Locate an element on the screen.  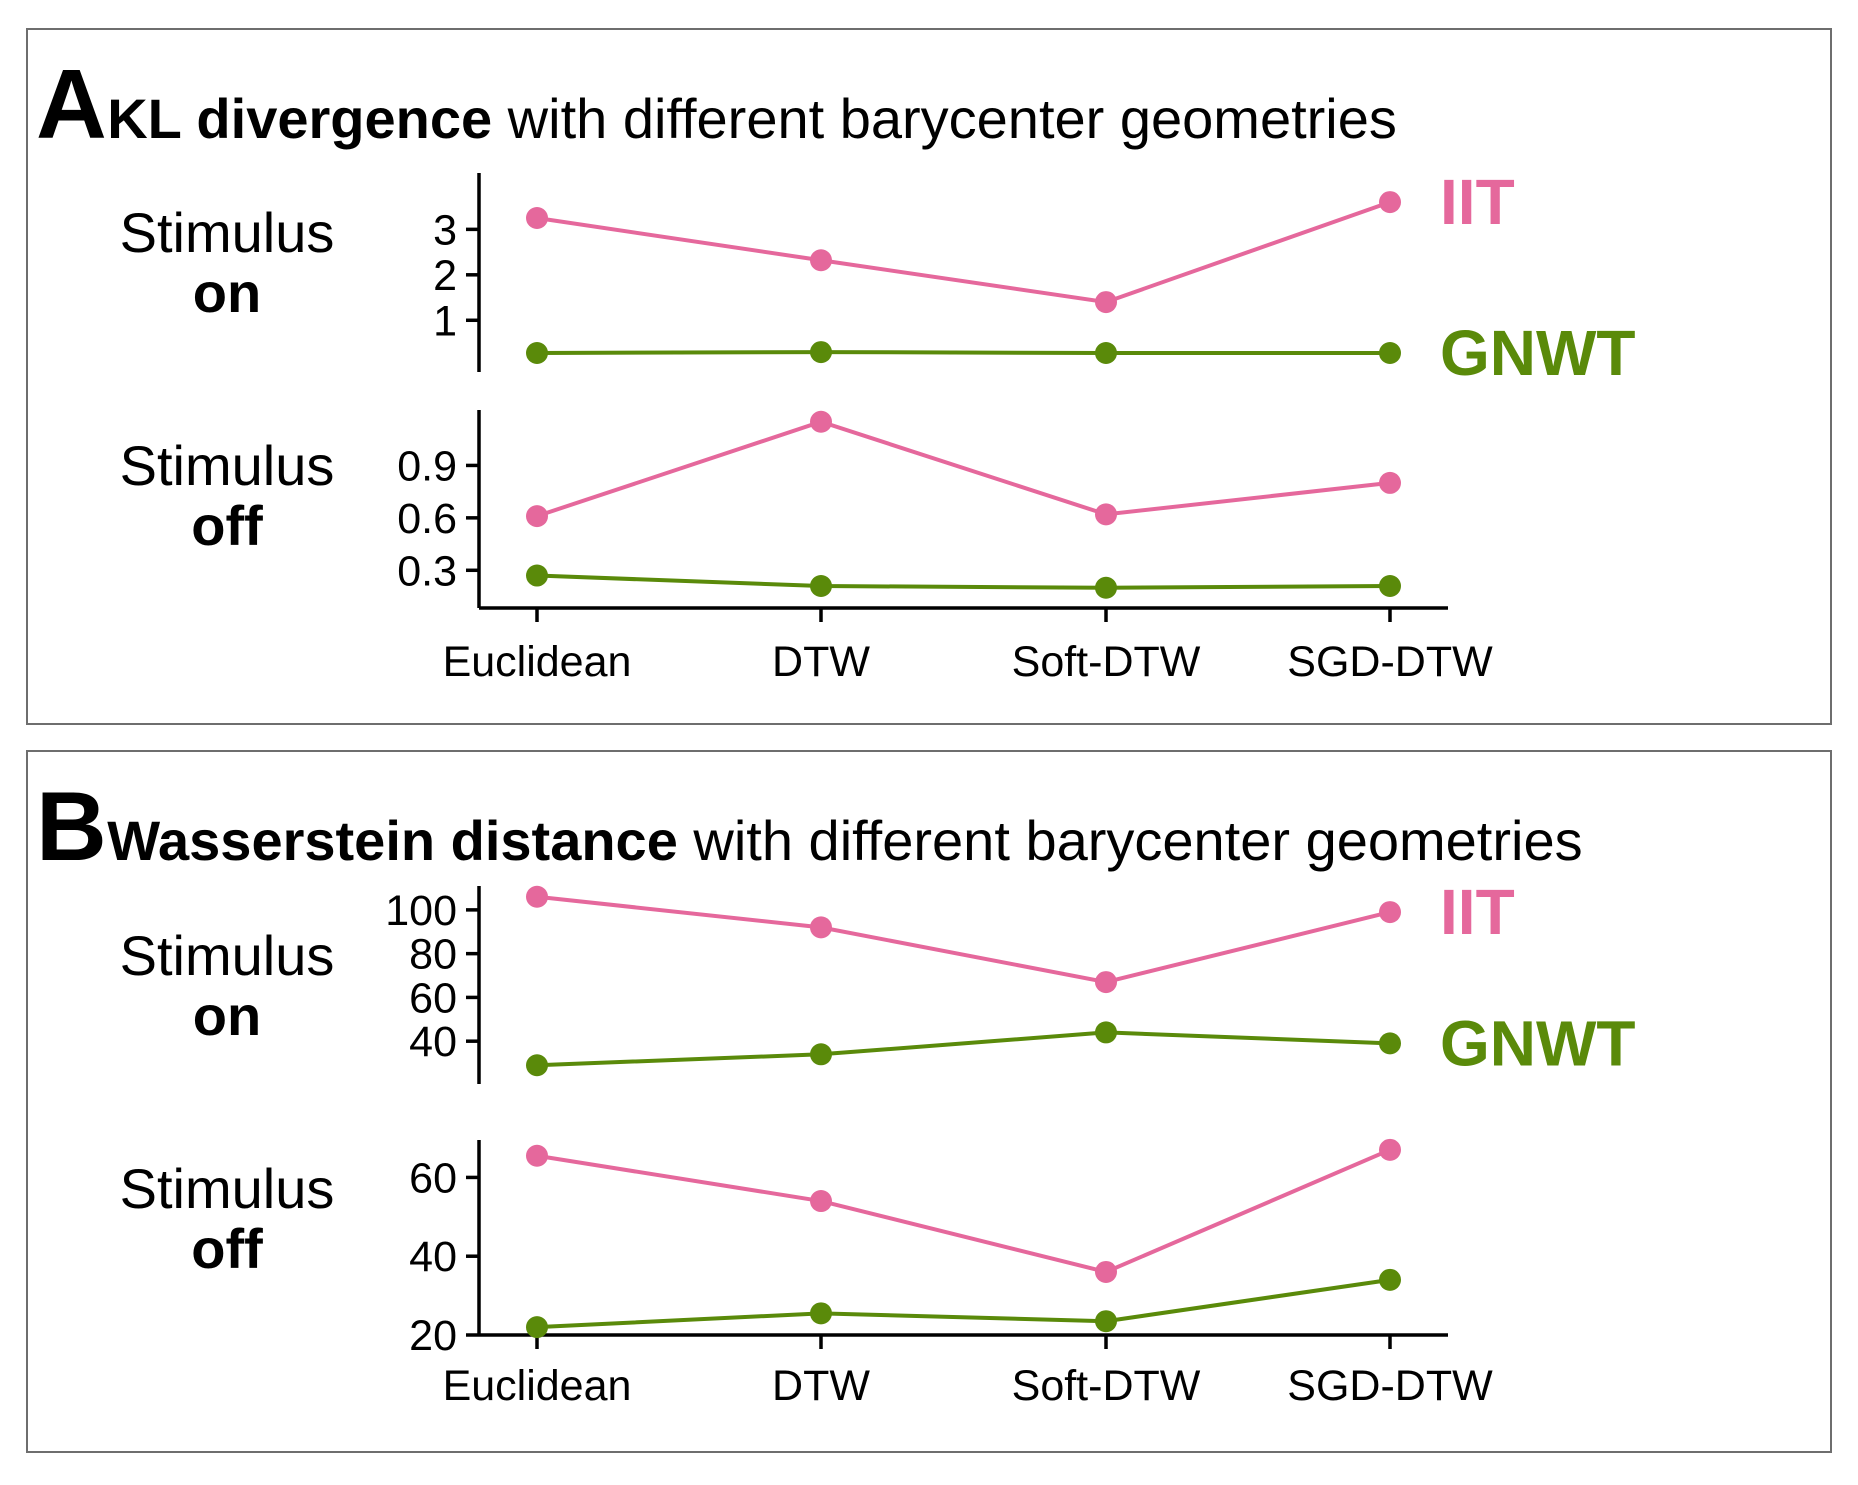
panel-a-letter: A is located at coordinates (71, 104).